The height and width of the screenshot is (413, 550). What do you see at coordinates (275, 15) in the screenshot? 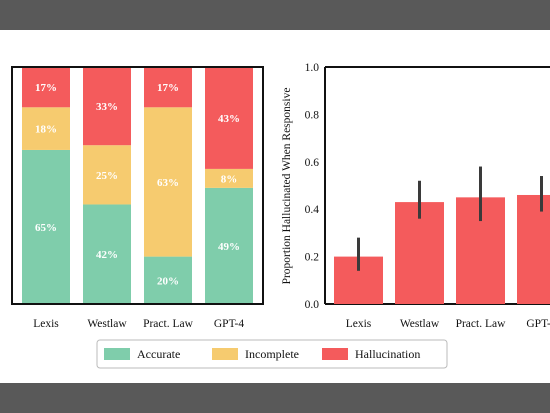
I see `top-letterbox-band` at bounding box center [275, 15].